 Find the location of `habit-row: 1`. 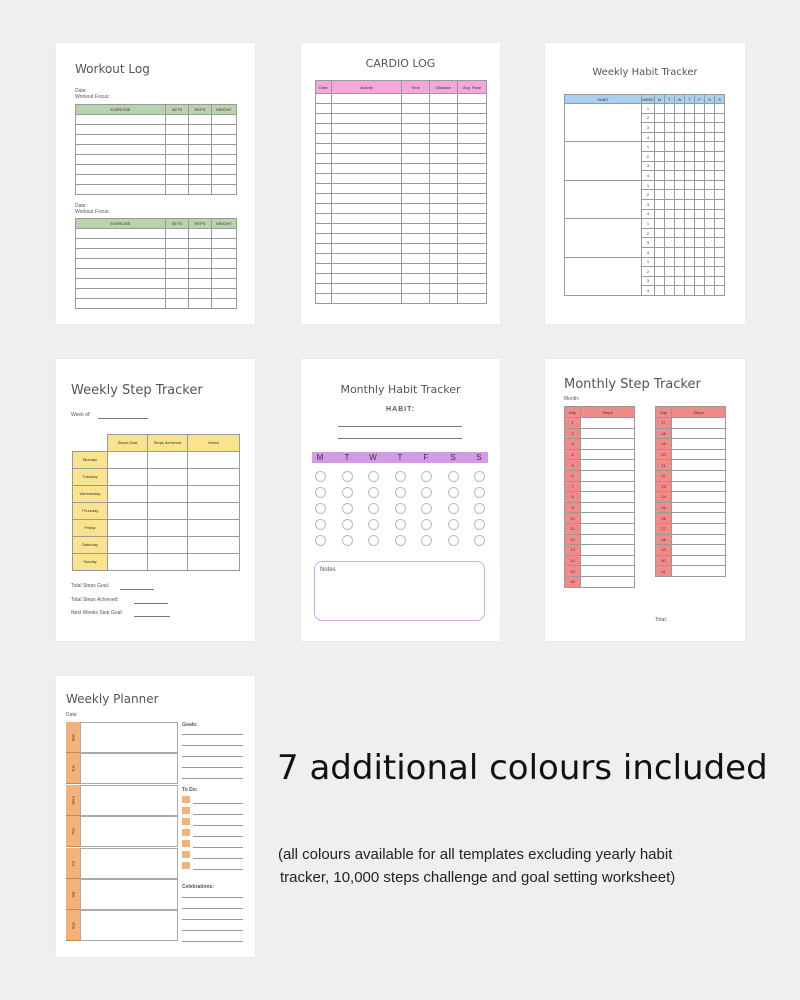

habit-row: 1 is located at coordinates (644, 161).